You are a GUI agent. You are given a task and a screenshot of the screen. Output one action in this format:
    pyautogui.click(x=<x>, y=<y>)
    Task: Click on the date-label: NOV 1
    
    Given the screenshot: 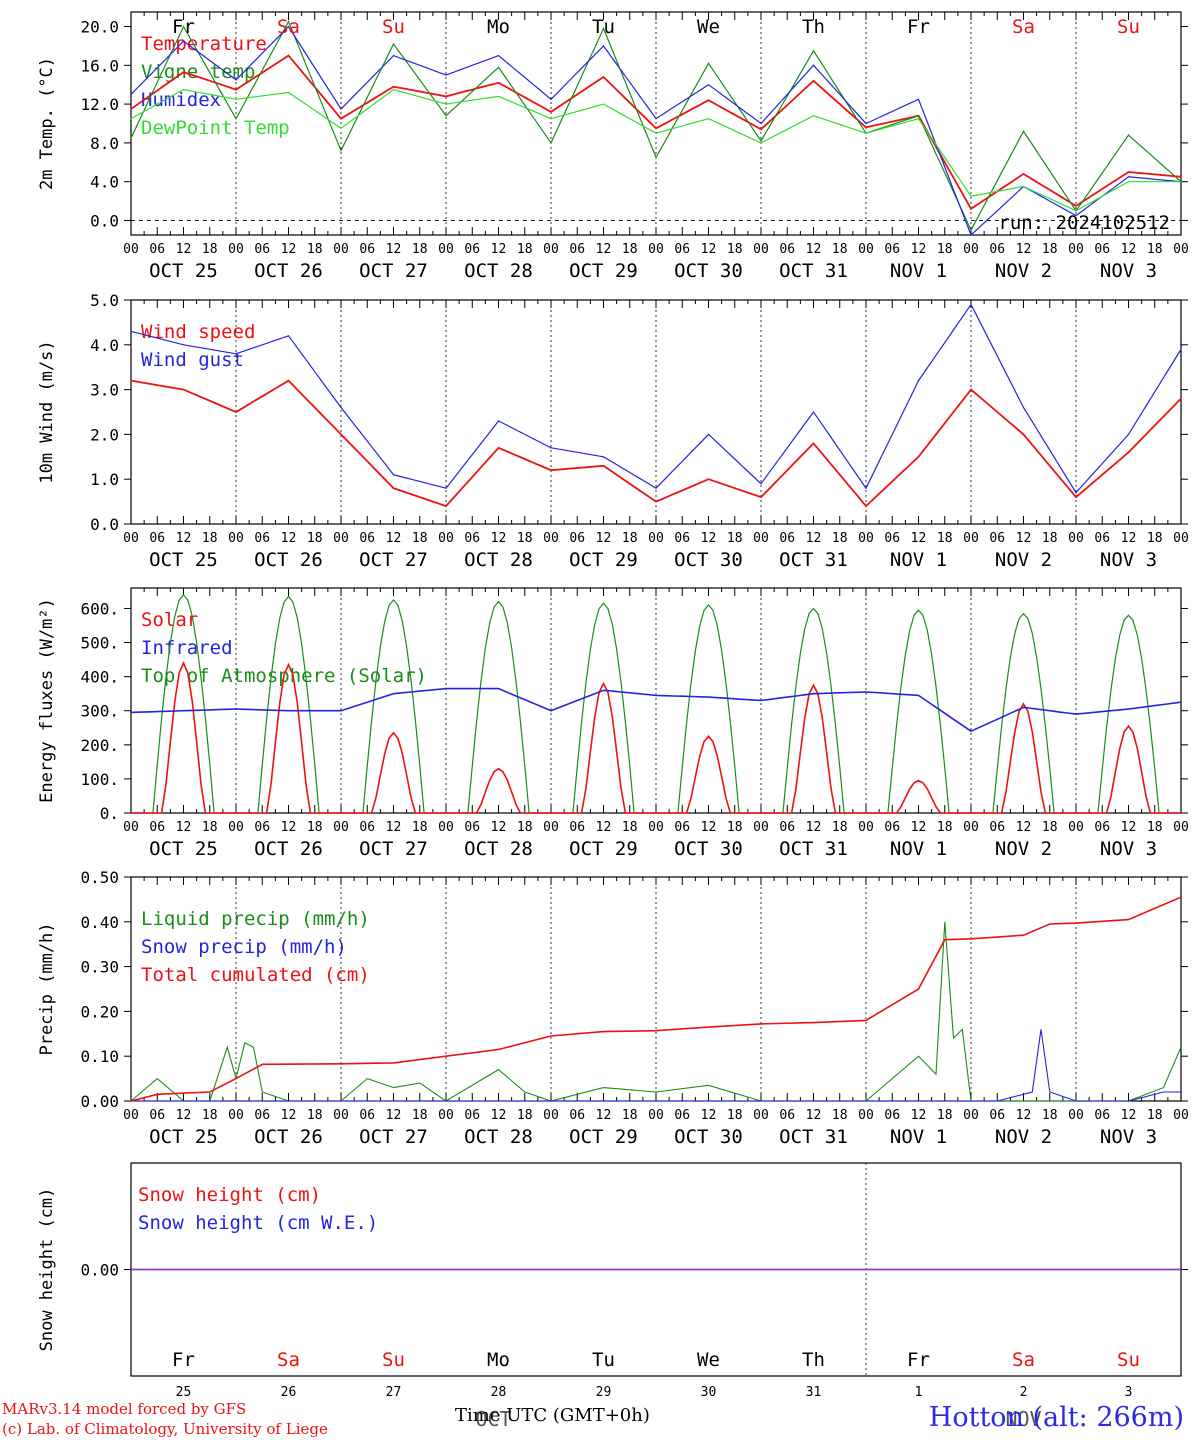 What is the action you would take?
    pyautogui.click(x=918, y=1137)
    